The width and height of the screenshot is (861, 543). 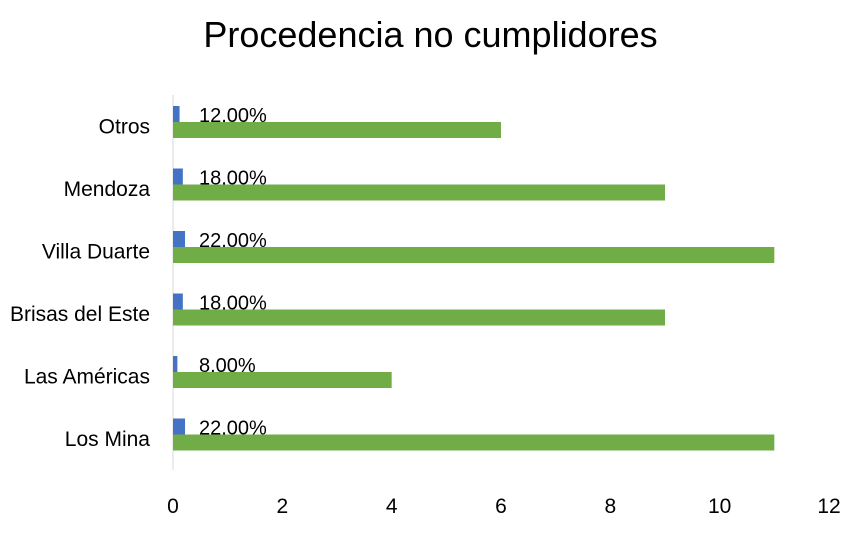 What do you see at coordinates (107, 189) in the screenshot?
I see `category-label: Mendoza` at bounding box center [107, 189].